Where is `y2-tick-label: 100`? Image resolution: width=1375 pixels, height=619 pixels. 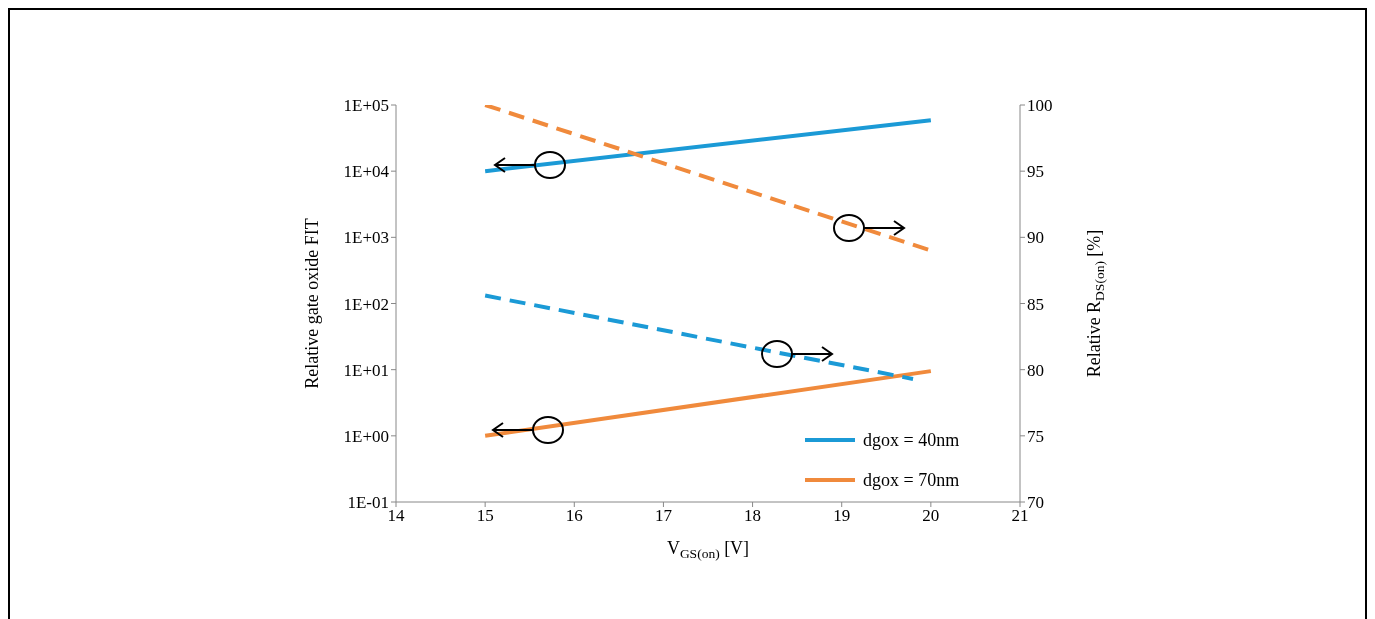 y2-tick-label: 100 is located at coordinates (1040, 106).